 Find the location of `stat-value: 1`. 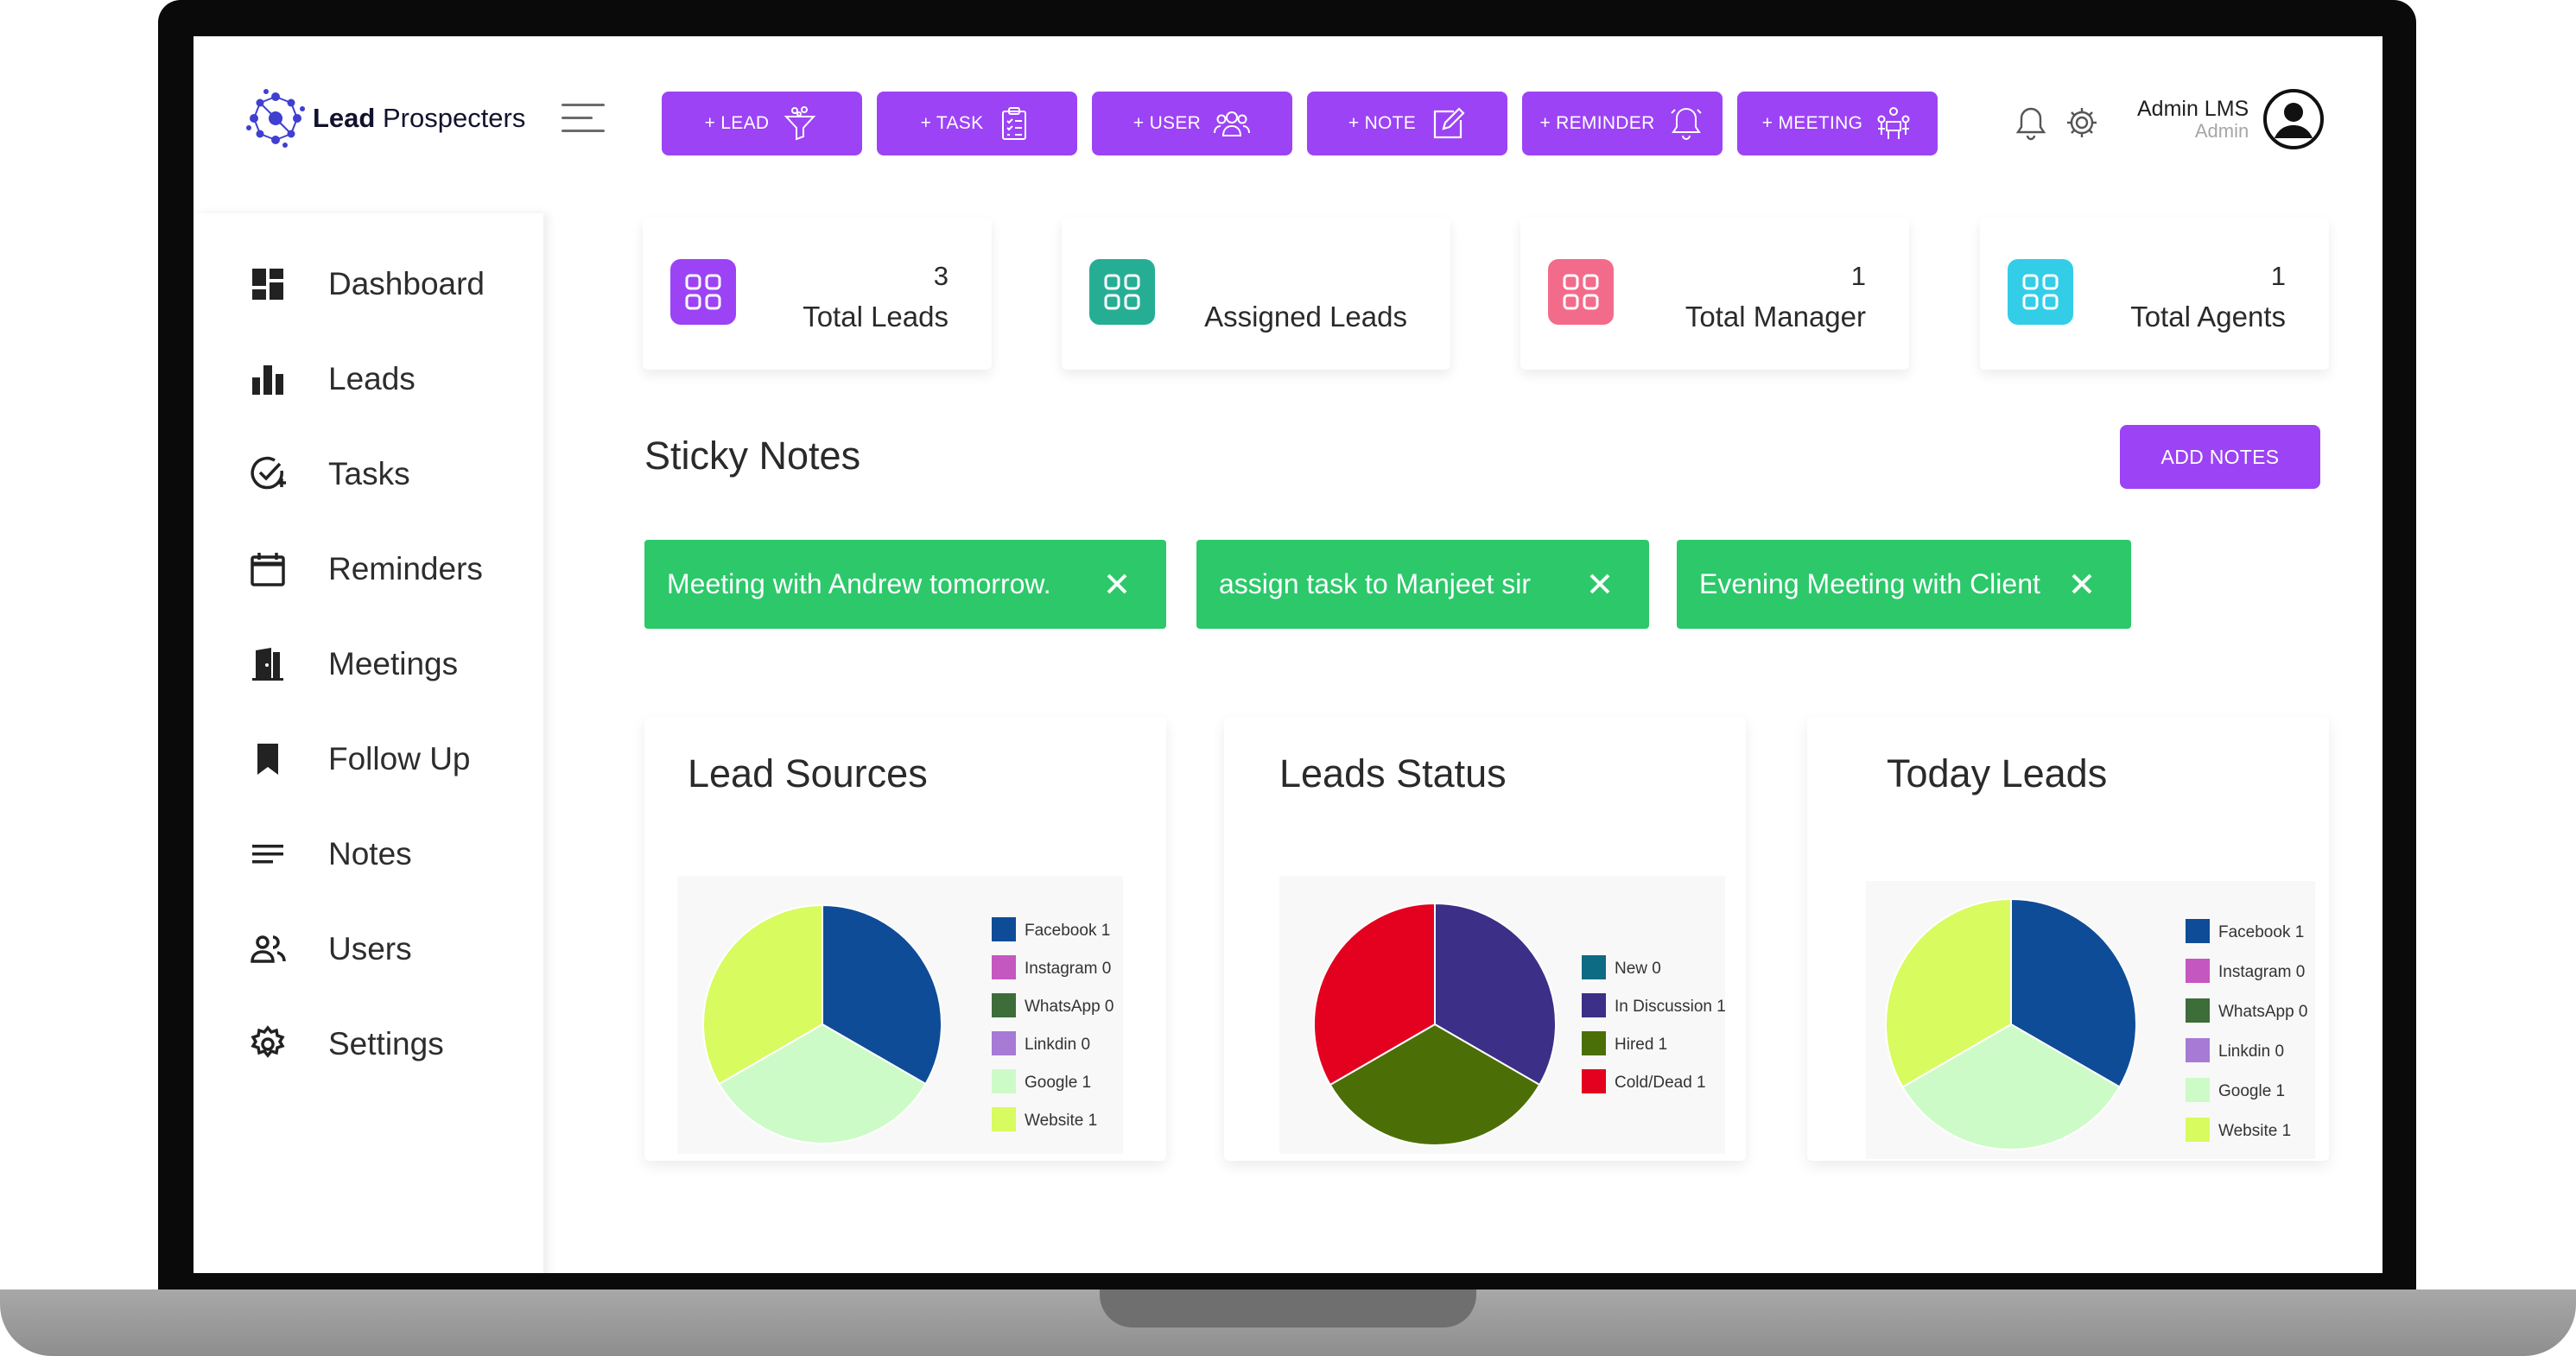

stat-value: 1 is located at coordinates (2278, 276).